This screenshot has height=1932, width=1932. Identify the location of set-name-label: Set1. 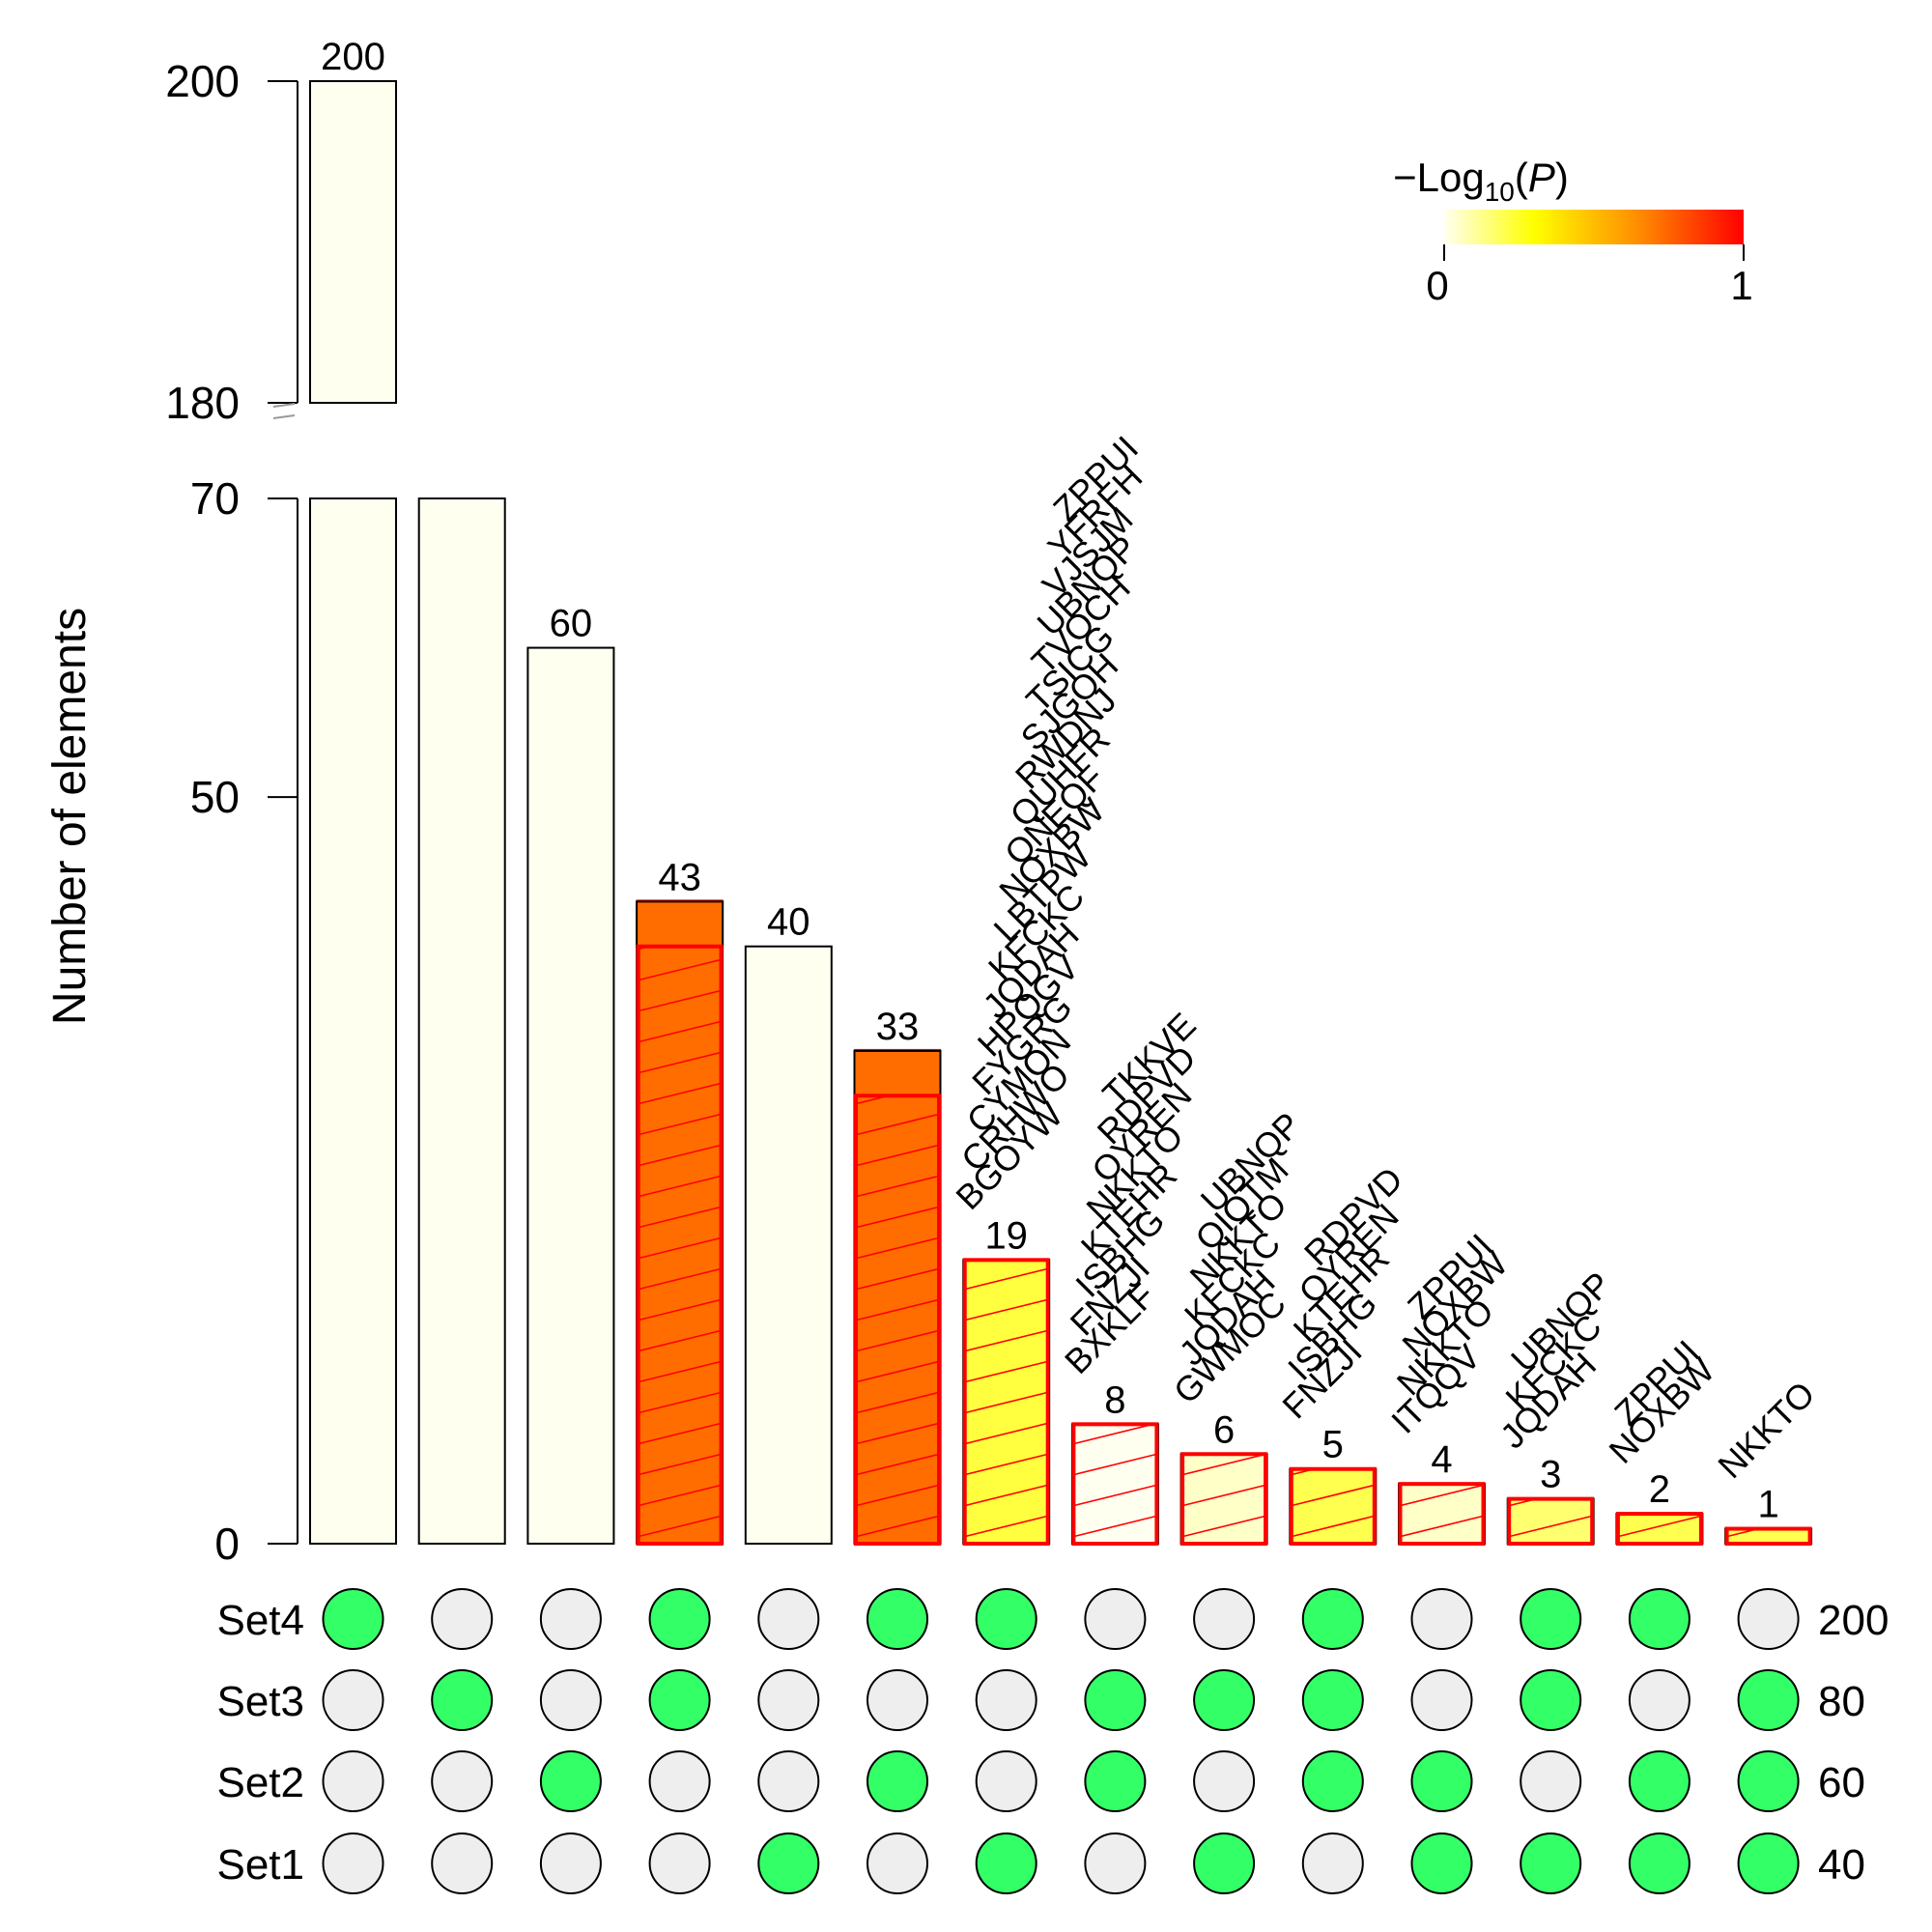
(260, 1865).